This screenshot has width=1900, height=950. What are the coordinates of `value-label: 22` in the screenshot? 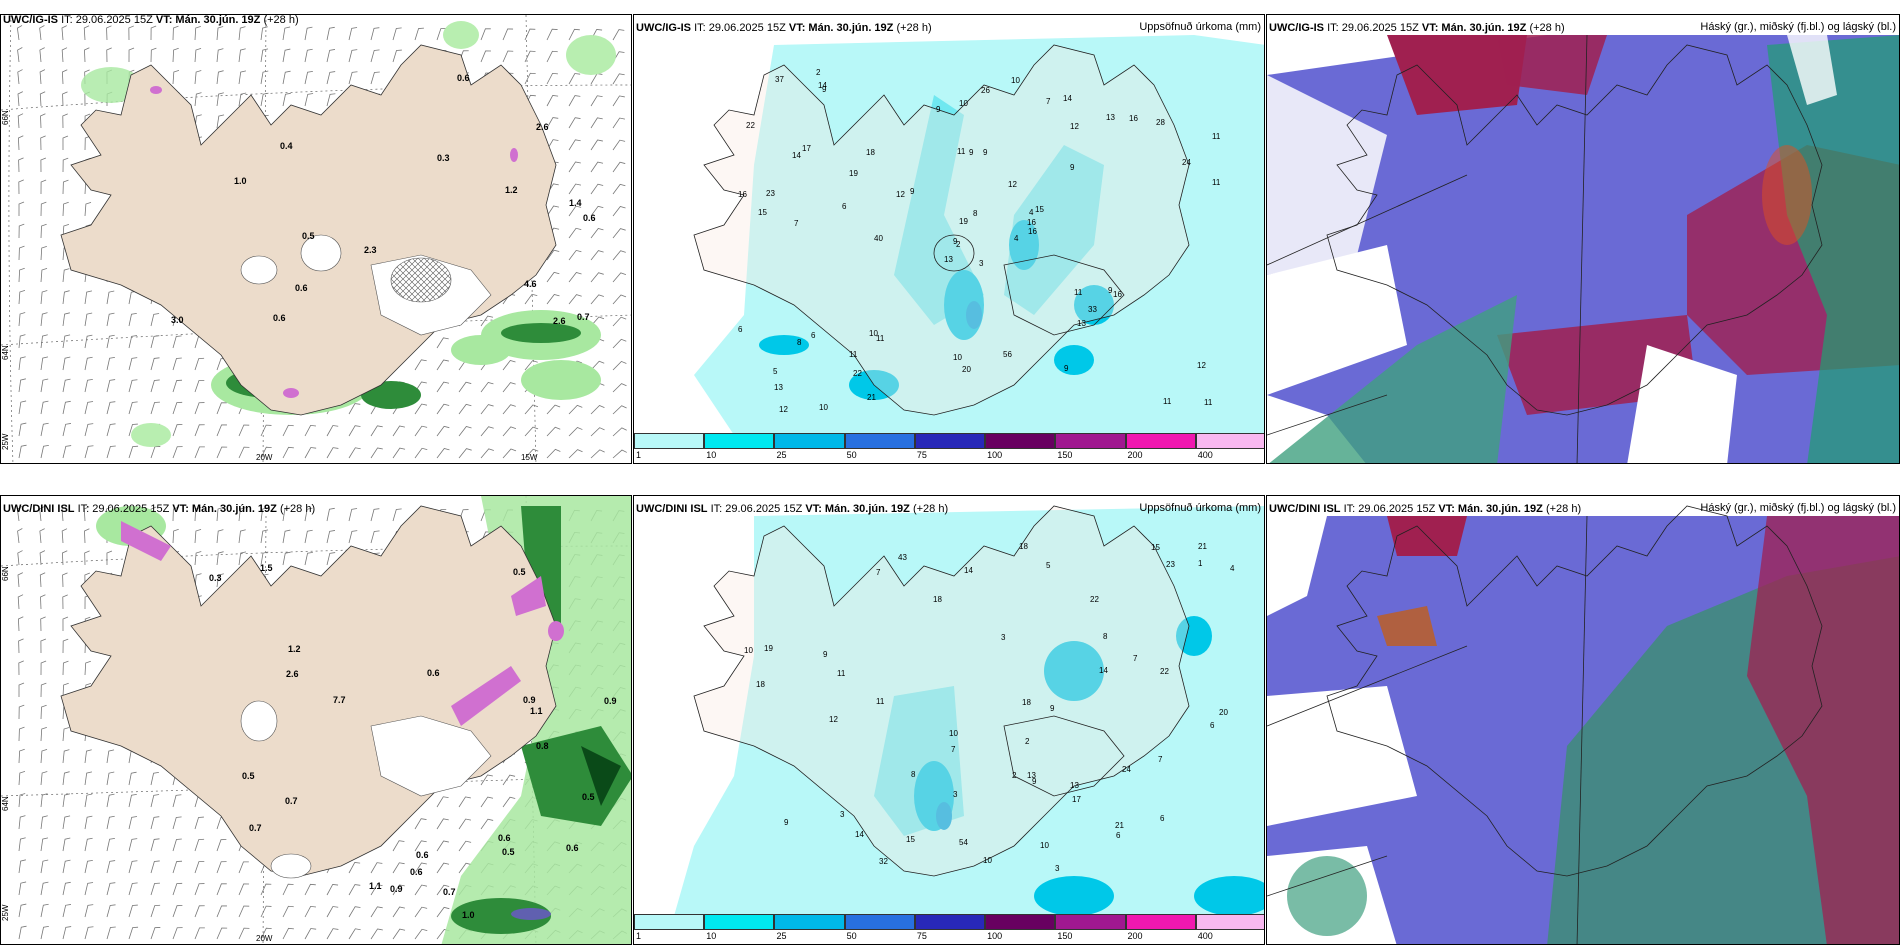 It's located at (857, 373).